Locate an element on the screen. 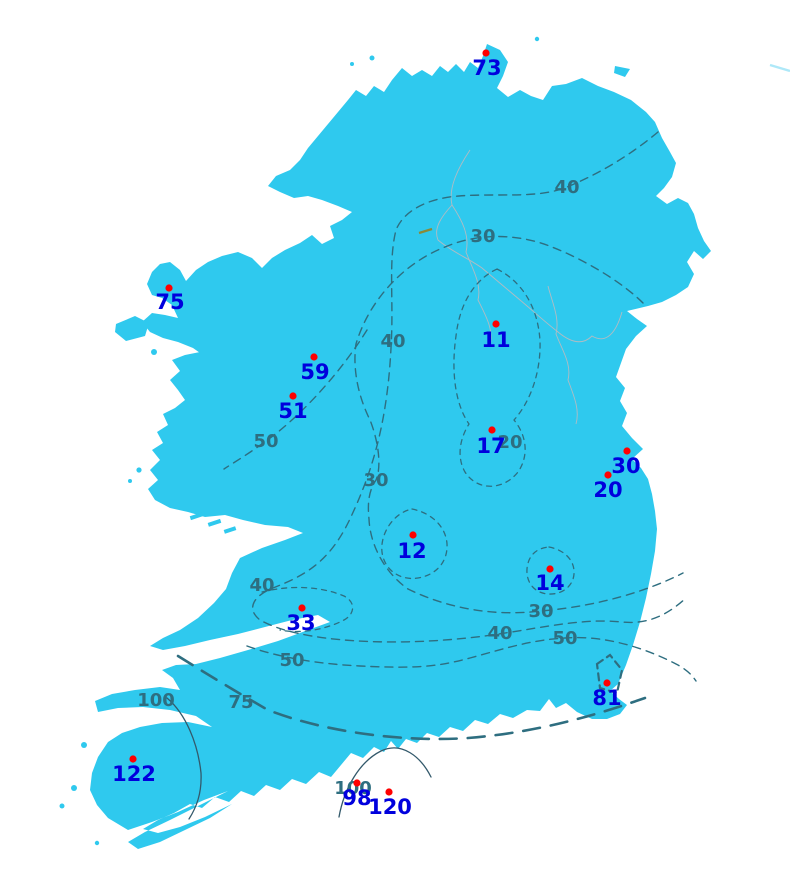 The height and width of the screenshot is (883, 790). station-marker: 11 is located at coordinates (496, 336).